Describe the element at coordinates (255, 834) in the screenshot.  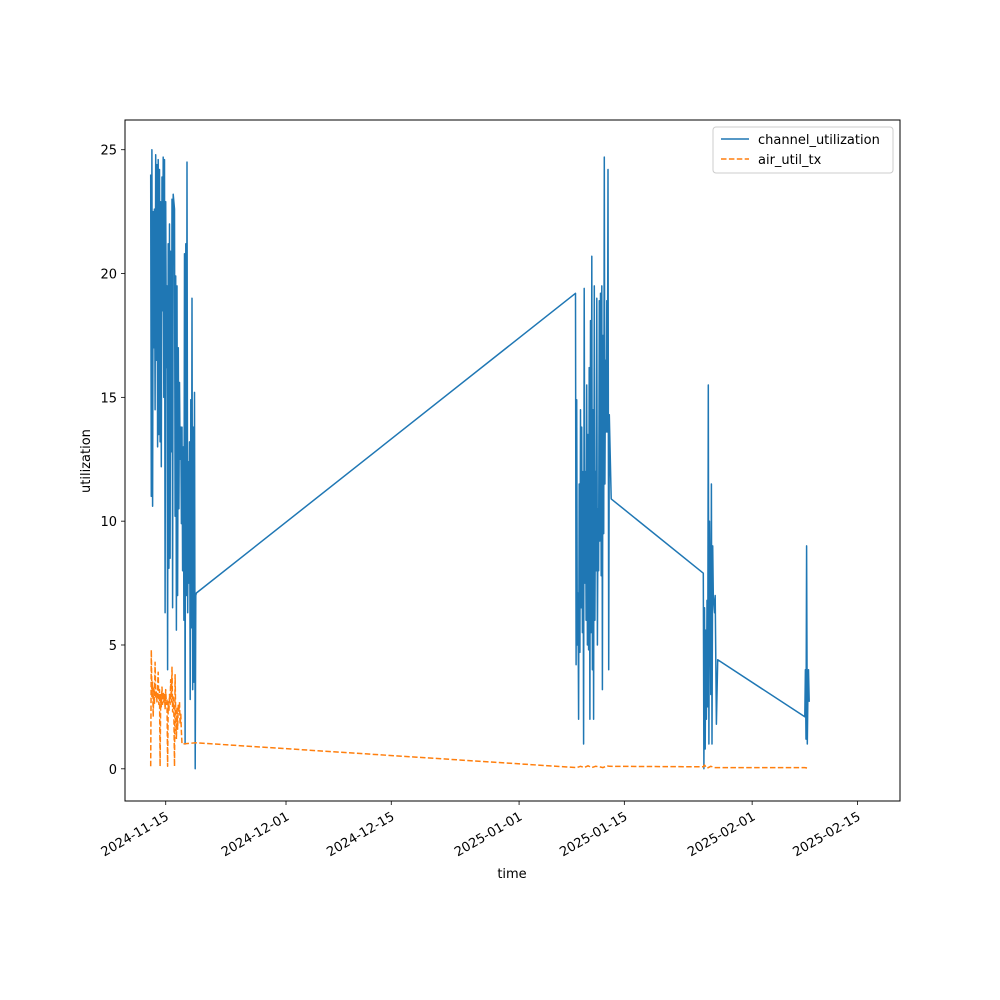
I see `x-tick-label: 2024-12-01` at that location.